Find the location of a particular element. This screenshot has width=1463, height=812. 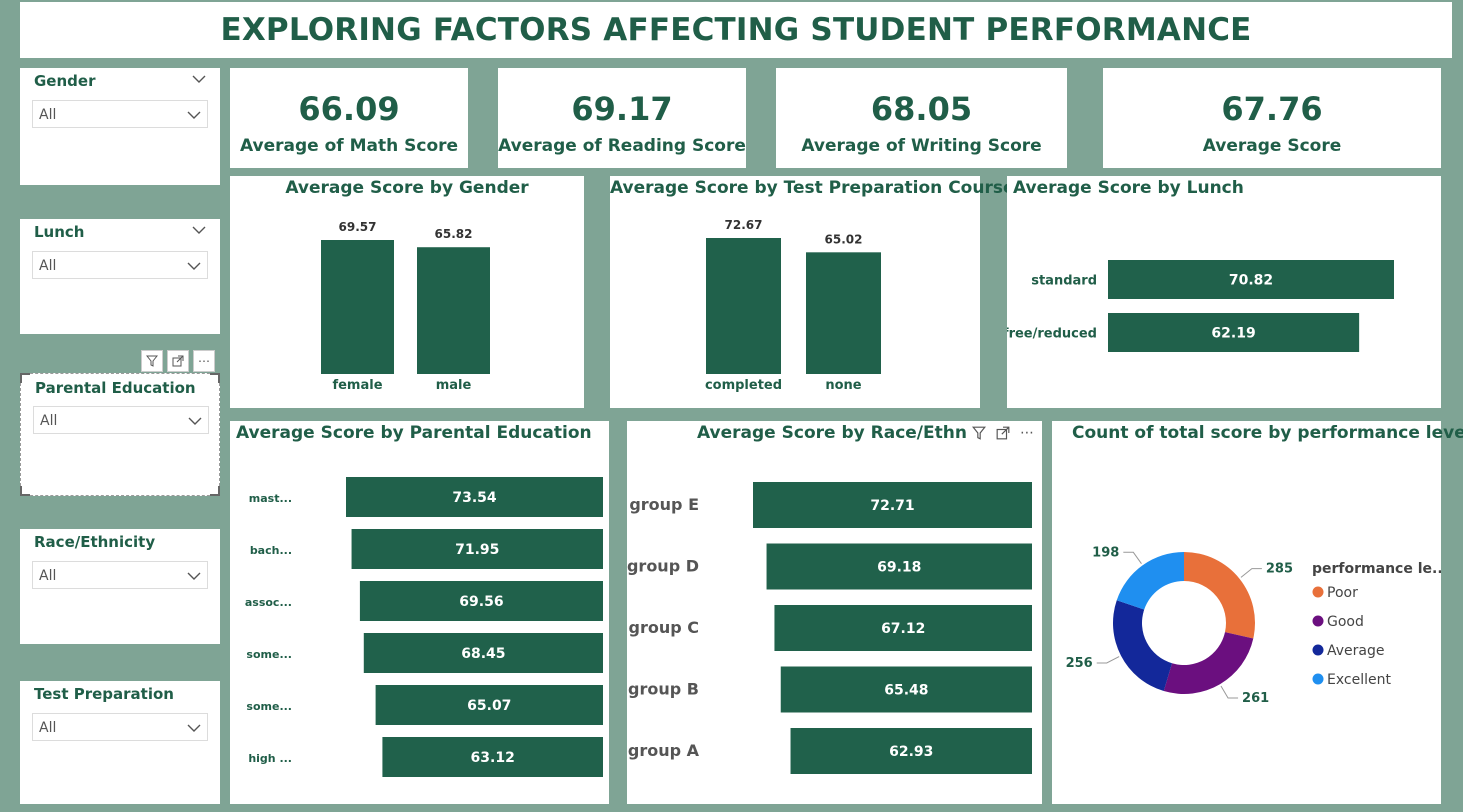

category-label: group E is located at coordinates (664, 504).